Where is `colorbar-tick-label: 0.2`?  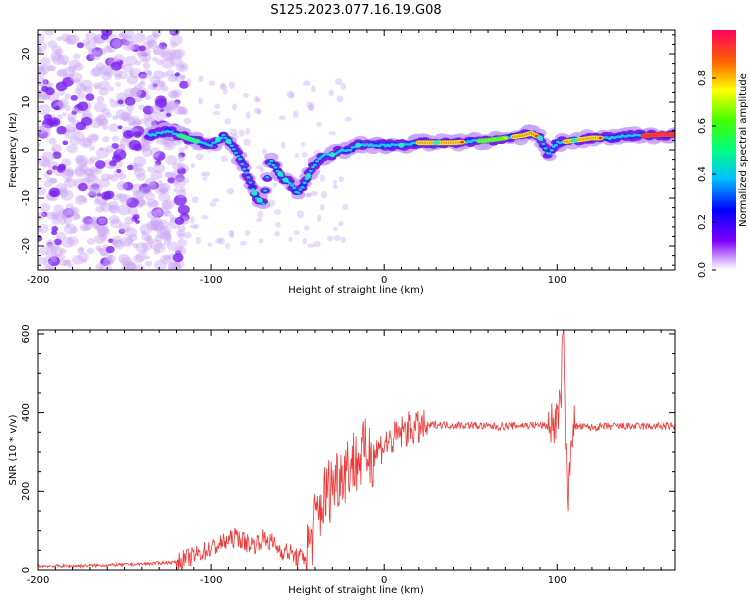
colorbar-tick-label: 0.2 is located at coordinates (702, 222).